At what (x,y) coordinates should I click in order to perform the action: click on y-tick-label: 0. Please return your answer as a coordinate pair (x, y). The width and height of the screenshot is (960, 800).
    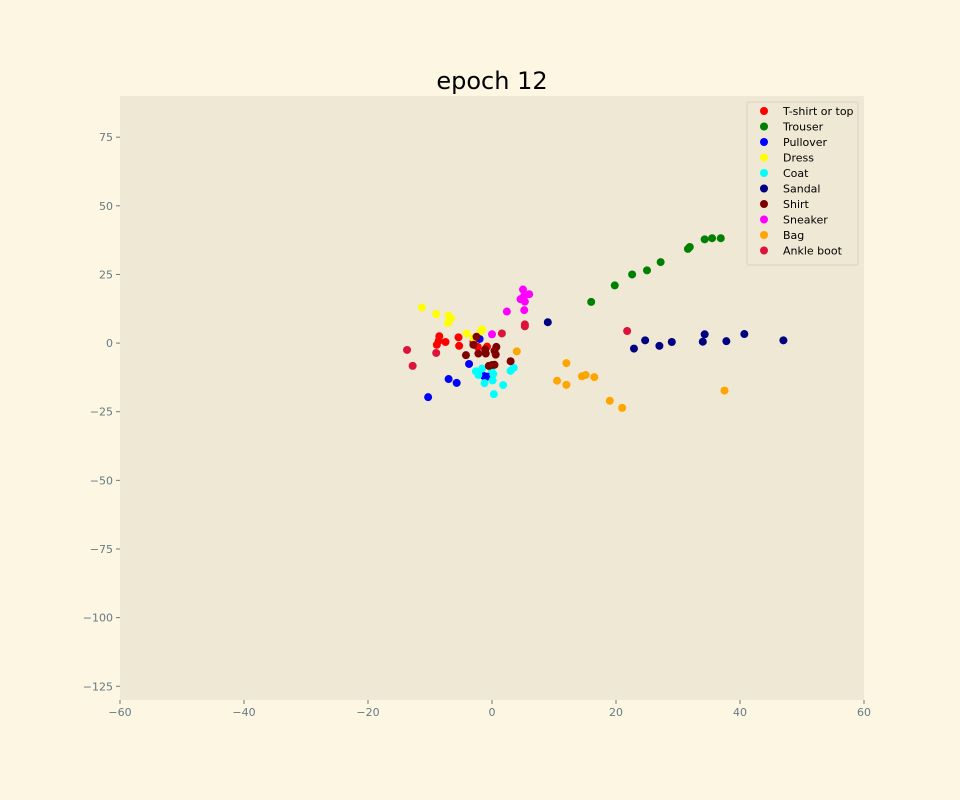
    Looking at the image, I should click on (109, 343).